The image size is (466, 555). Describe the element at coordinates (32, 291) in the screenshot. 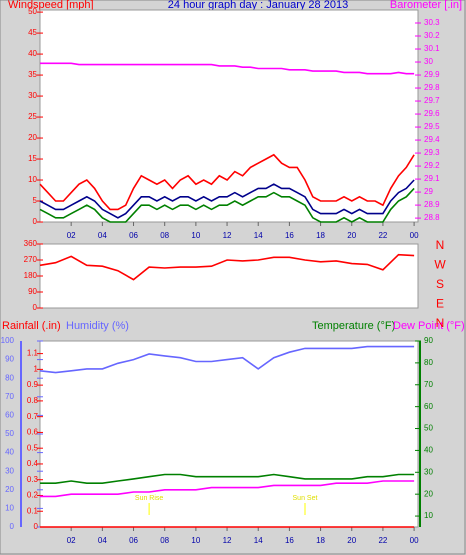

I see `y-tick-label: 90` at that location.